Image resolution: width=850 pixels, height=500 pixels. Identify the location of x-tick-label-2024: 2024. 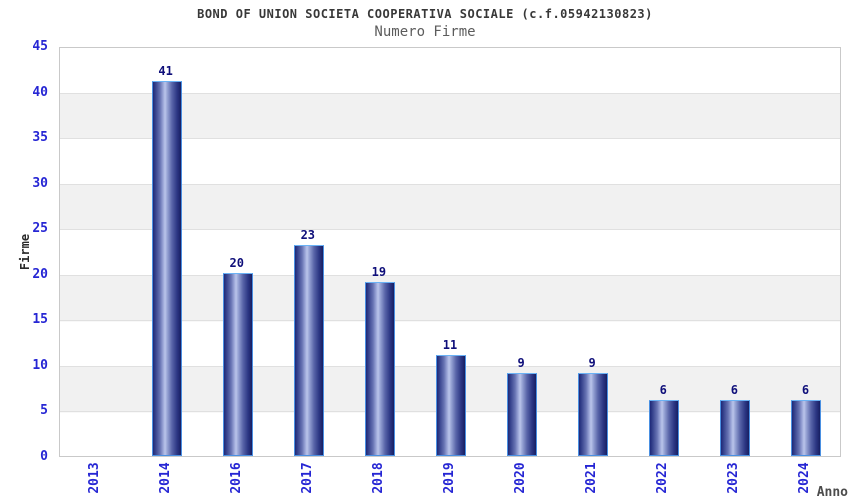
(805, 478).